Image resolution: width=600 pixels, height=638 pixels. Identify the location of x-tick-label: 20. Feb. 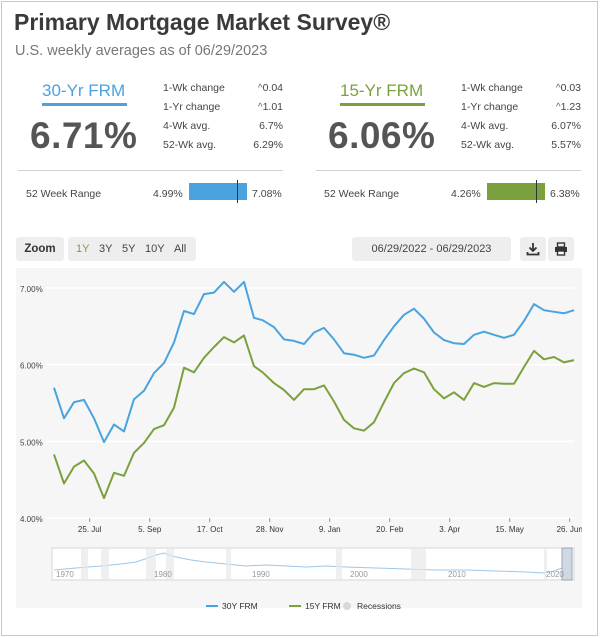
(390, 529).